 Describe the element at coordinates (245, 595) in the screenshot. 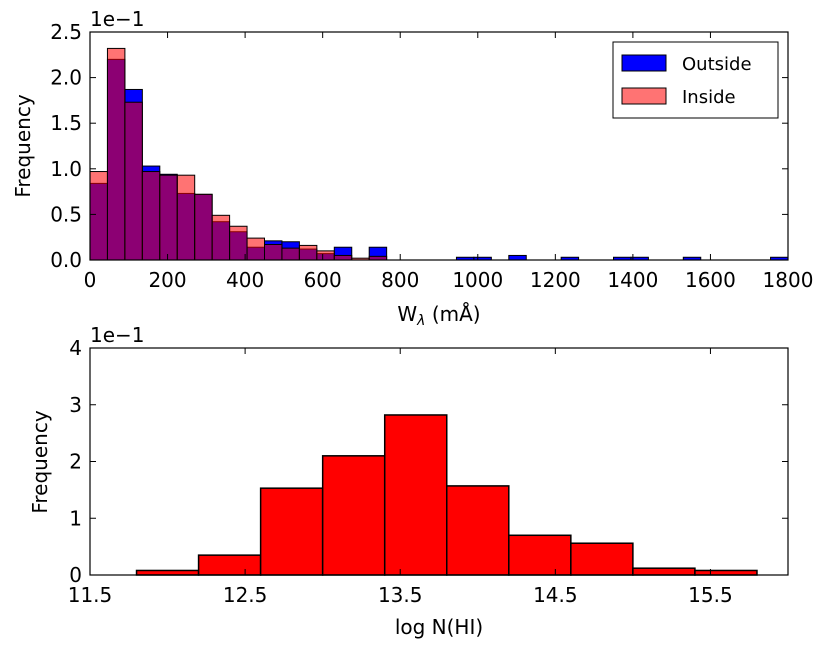

I see `bottom-x-tick-label: 12.5` at that location.